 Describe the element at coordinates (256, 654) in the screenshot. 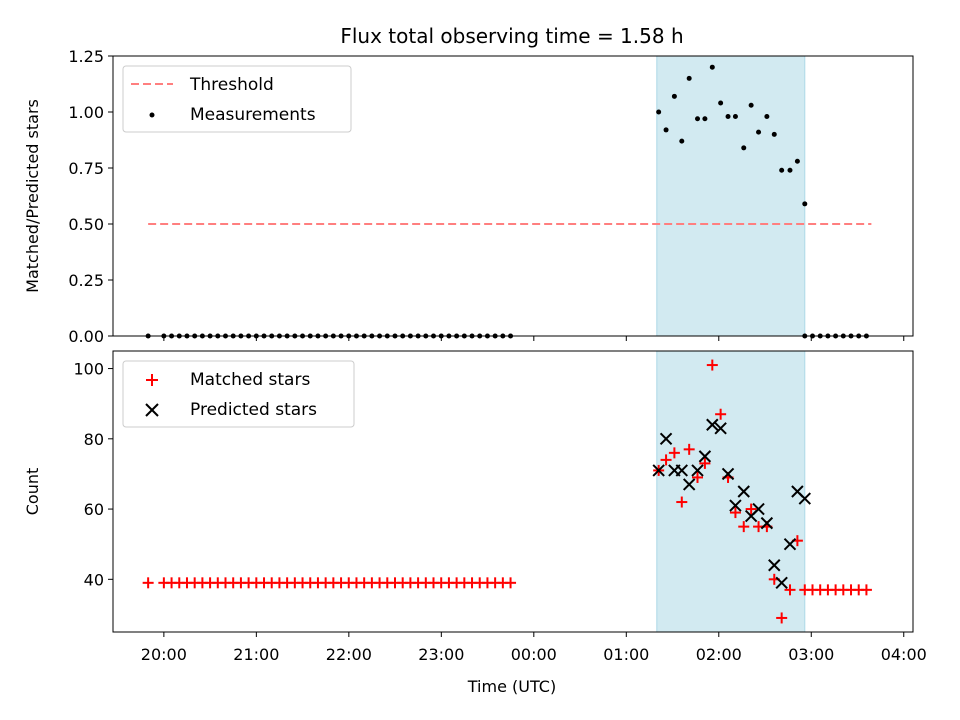

I see `x-tick-label: 21:00` at that location.